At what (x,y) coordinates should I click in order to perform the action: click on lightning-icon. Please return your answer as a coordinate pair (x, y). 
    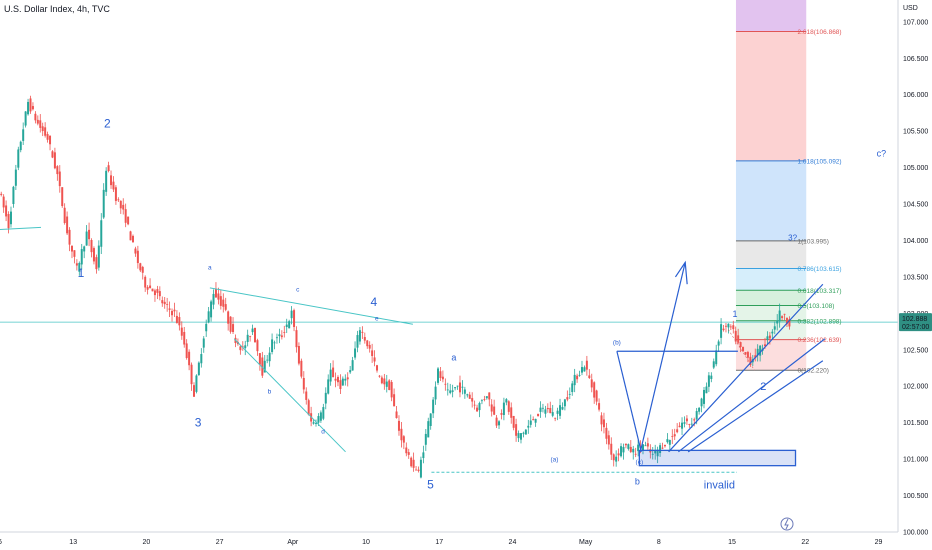
    Looking at the image, I should click on (787, 524).